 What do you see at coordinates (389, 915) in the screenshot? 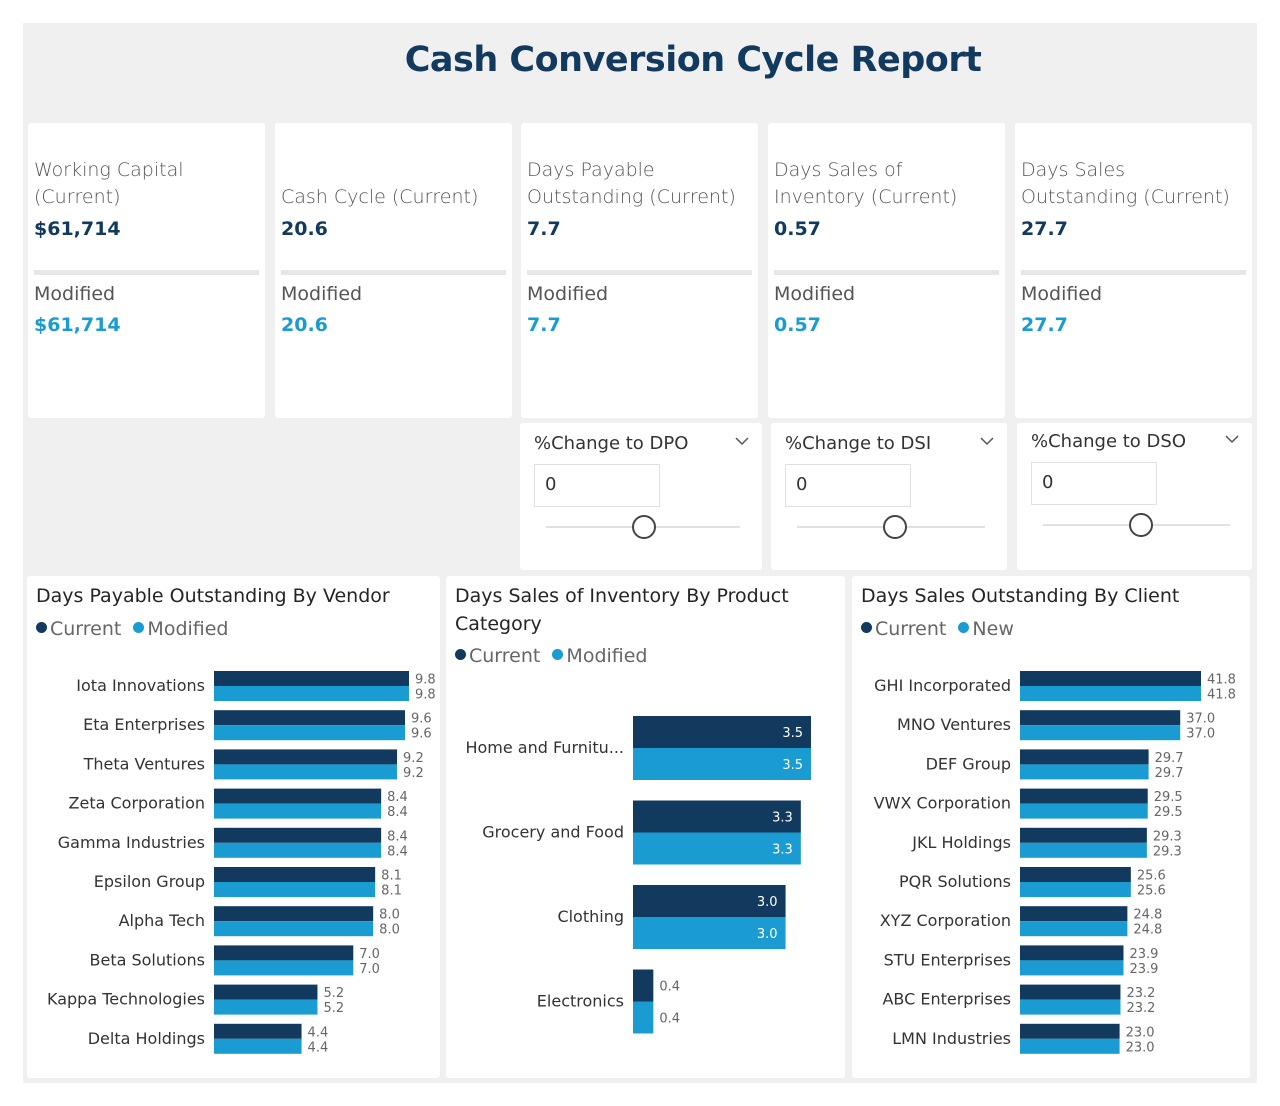
I see `data-label: 8.0` at bounding box center [389, 915].